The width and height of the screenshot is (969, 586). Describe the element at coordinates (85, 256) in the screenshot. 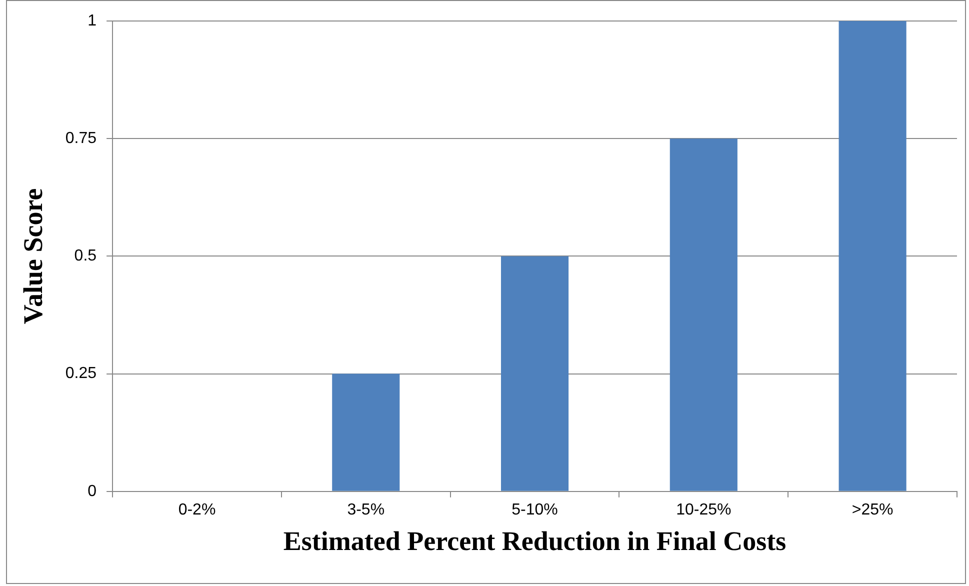

I see `y-tick-label: 0.5` at that location.